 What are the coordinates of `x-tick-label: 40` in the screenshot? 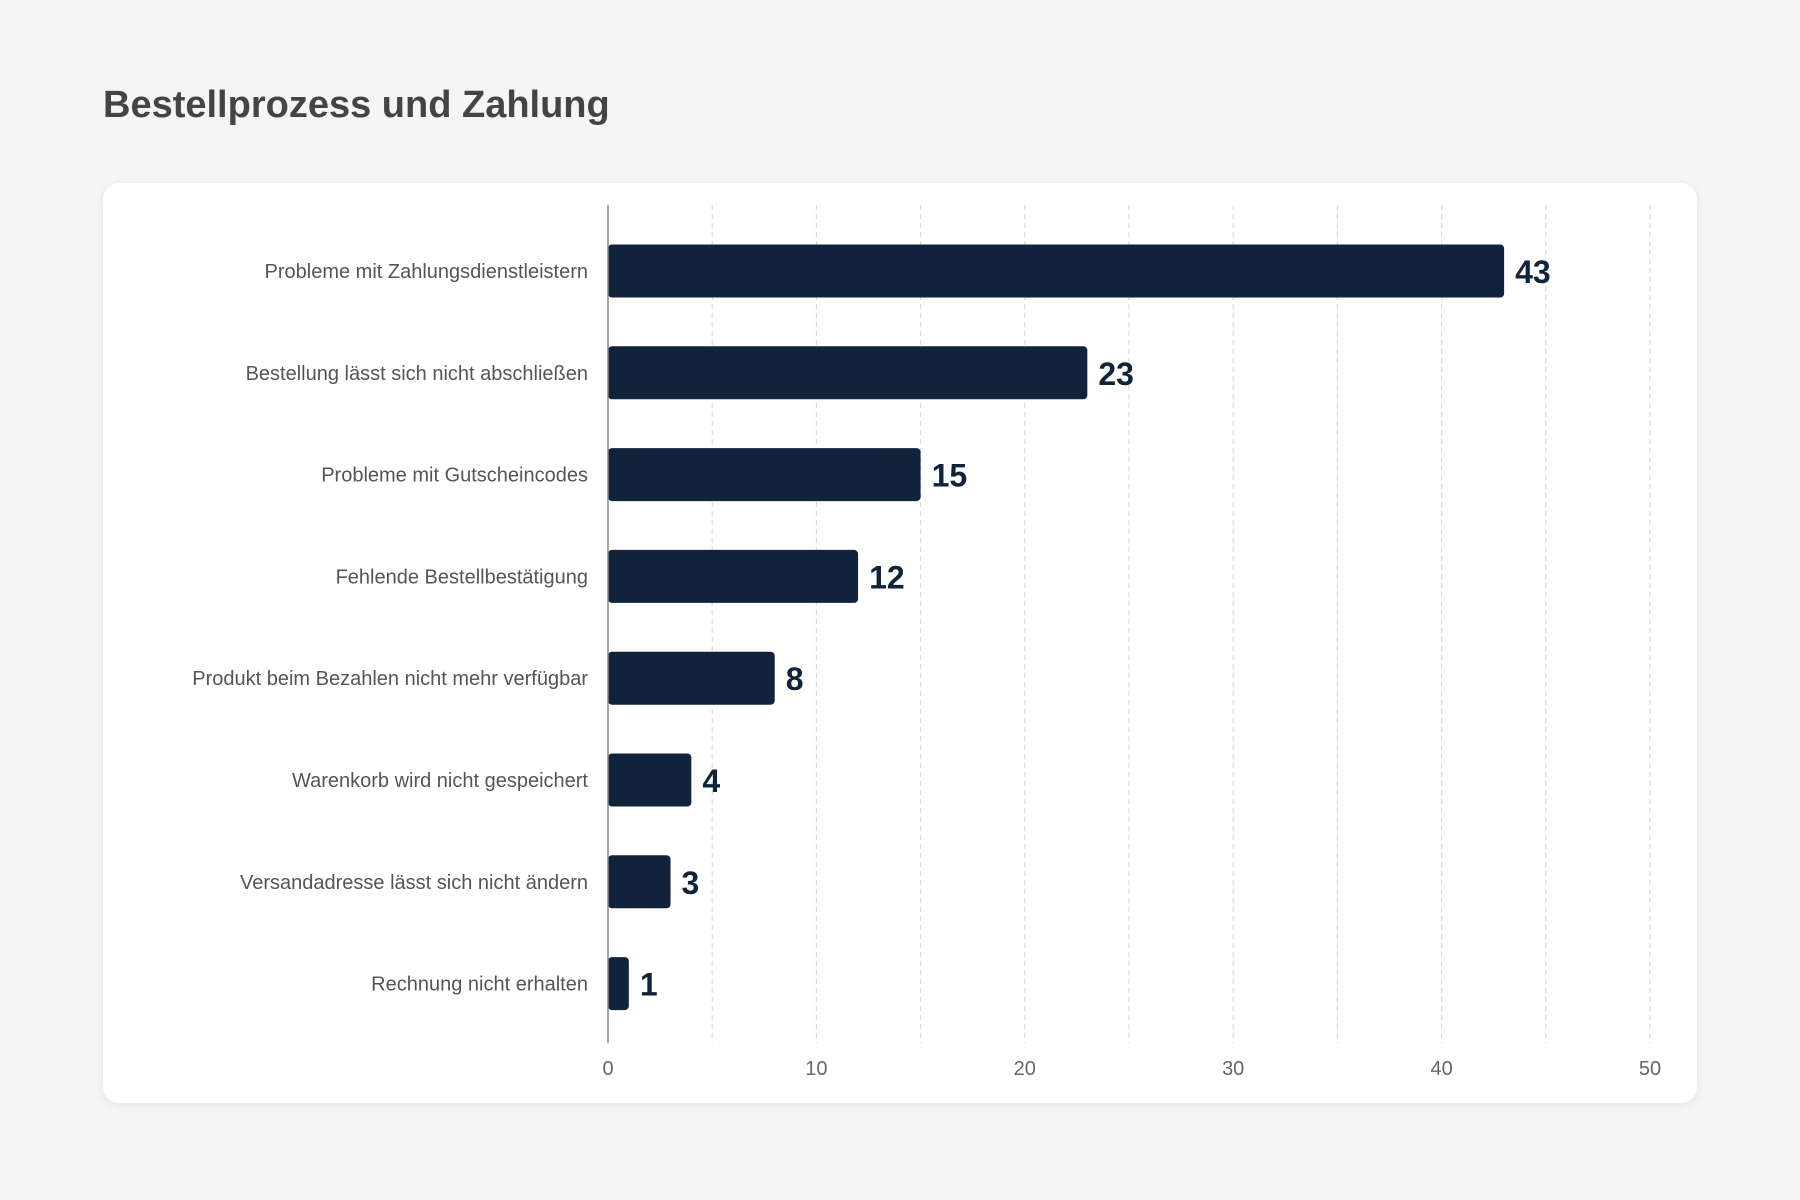 It's located at (1441, 1069).